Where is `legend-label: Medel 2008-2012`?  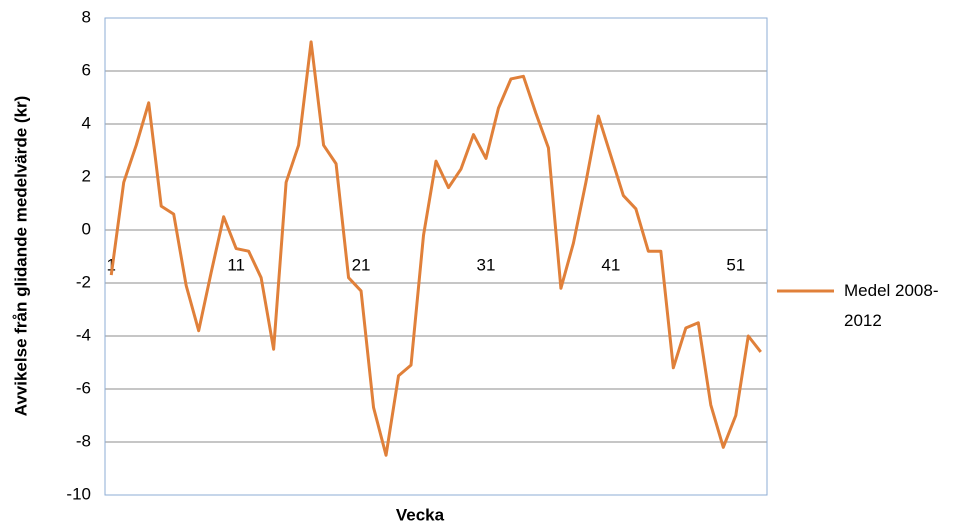 legend-label: Medel 2008-2012 is located at coordinates (891, 305).